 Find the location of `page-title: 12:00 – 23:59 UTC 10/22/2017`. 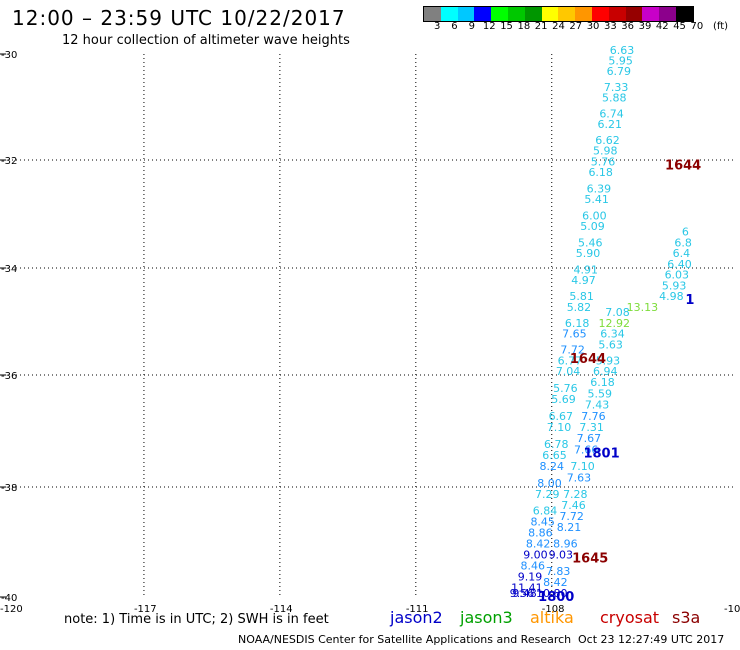

page-title: 12:00 – 23:59 UTC 10/22/2017 is located at coordinates (179, 18).